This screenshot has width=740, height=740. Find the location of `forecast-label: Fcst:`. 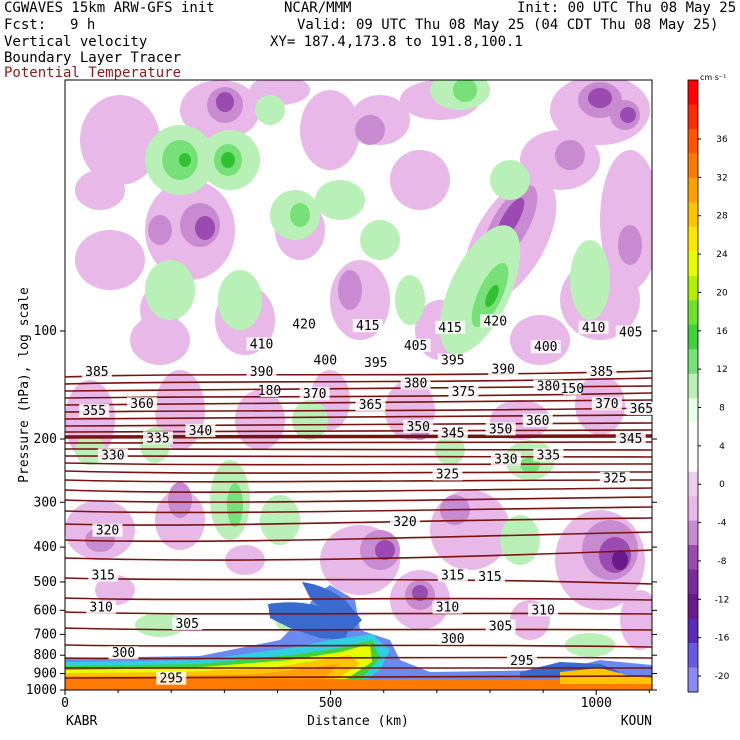

forecast-label: Fcst: is located at coordinates (25, 25).